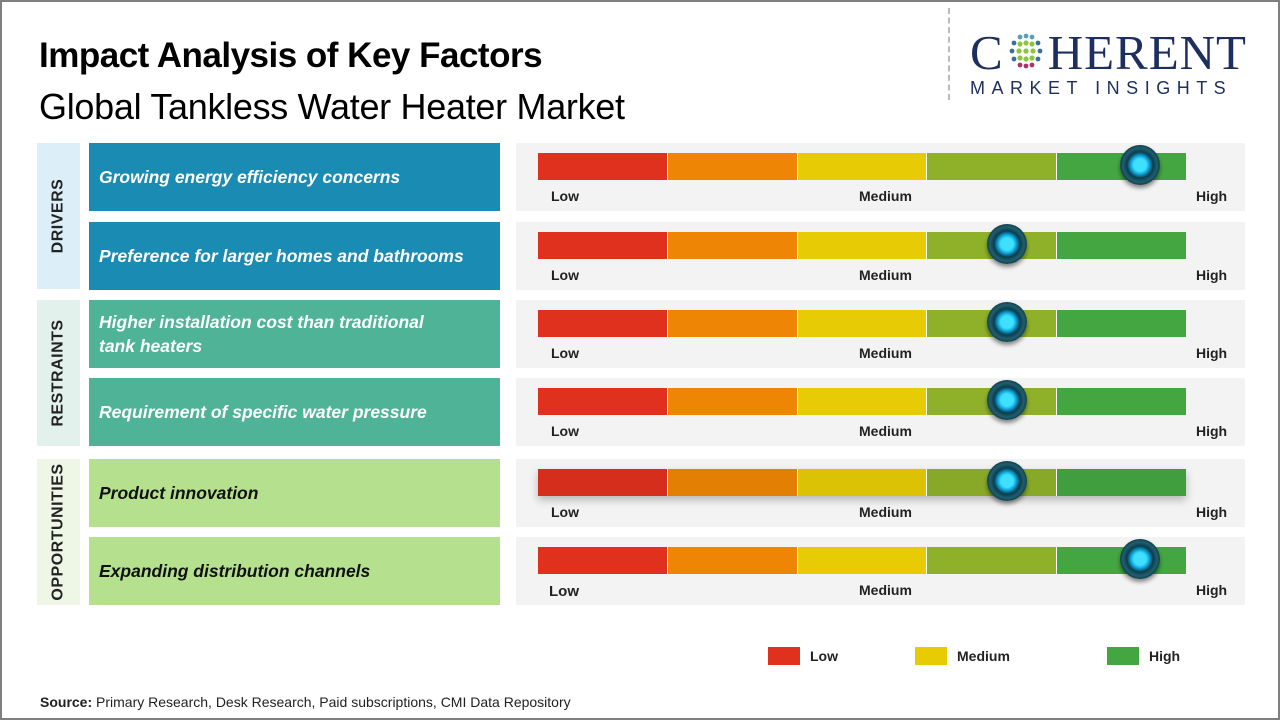 The image size is (1280, 720). What do you see at coordinates (58, 216) in the screenshot?
I see `category-drivers: DRIVERS` at bounding box center [58, 216].